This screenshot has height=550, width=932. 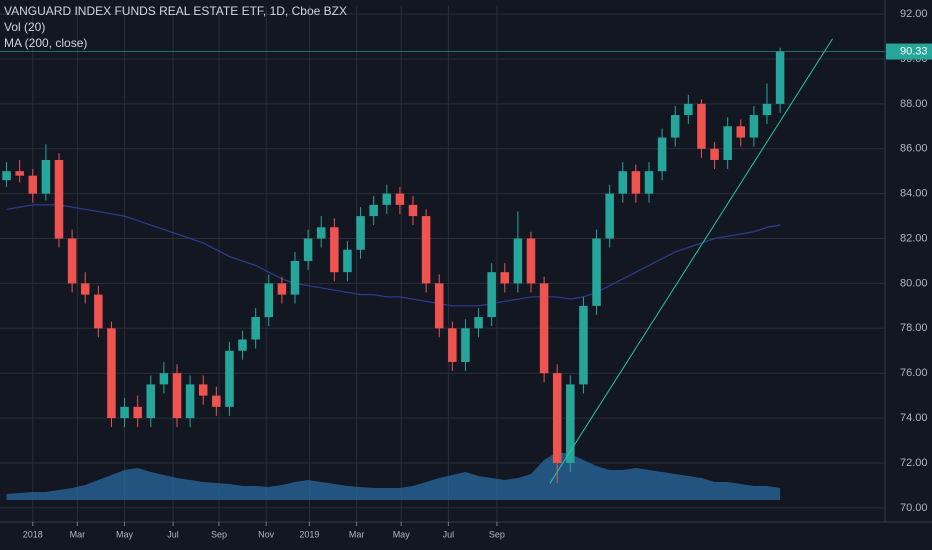 I want to click on y-tick-label: 82.00, so click(x=914, y=238).